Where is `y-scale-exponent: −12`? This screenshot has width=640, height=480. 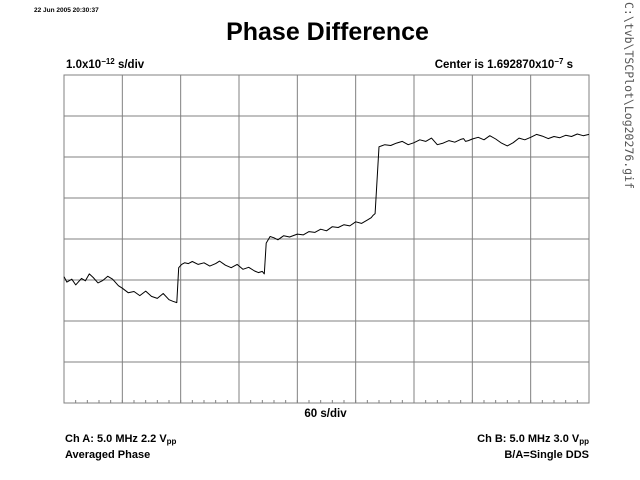
y-scale-exponent: −12 is located at coordinates (108, 61).